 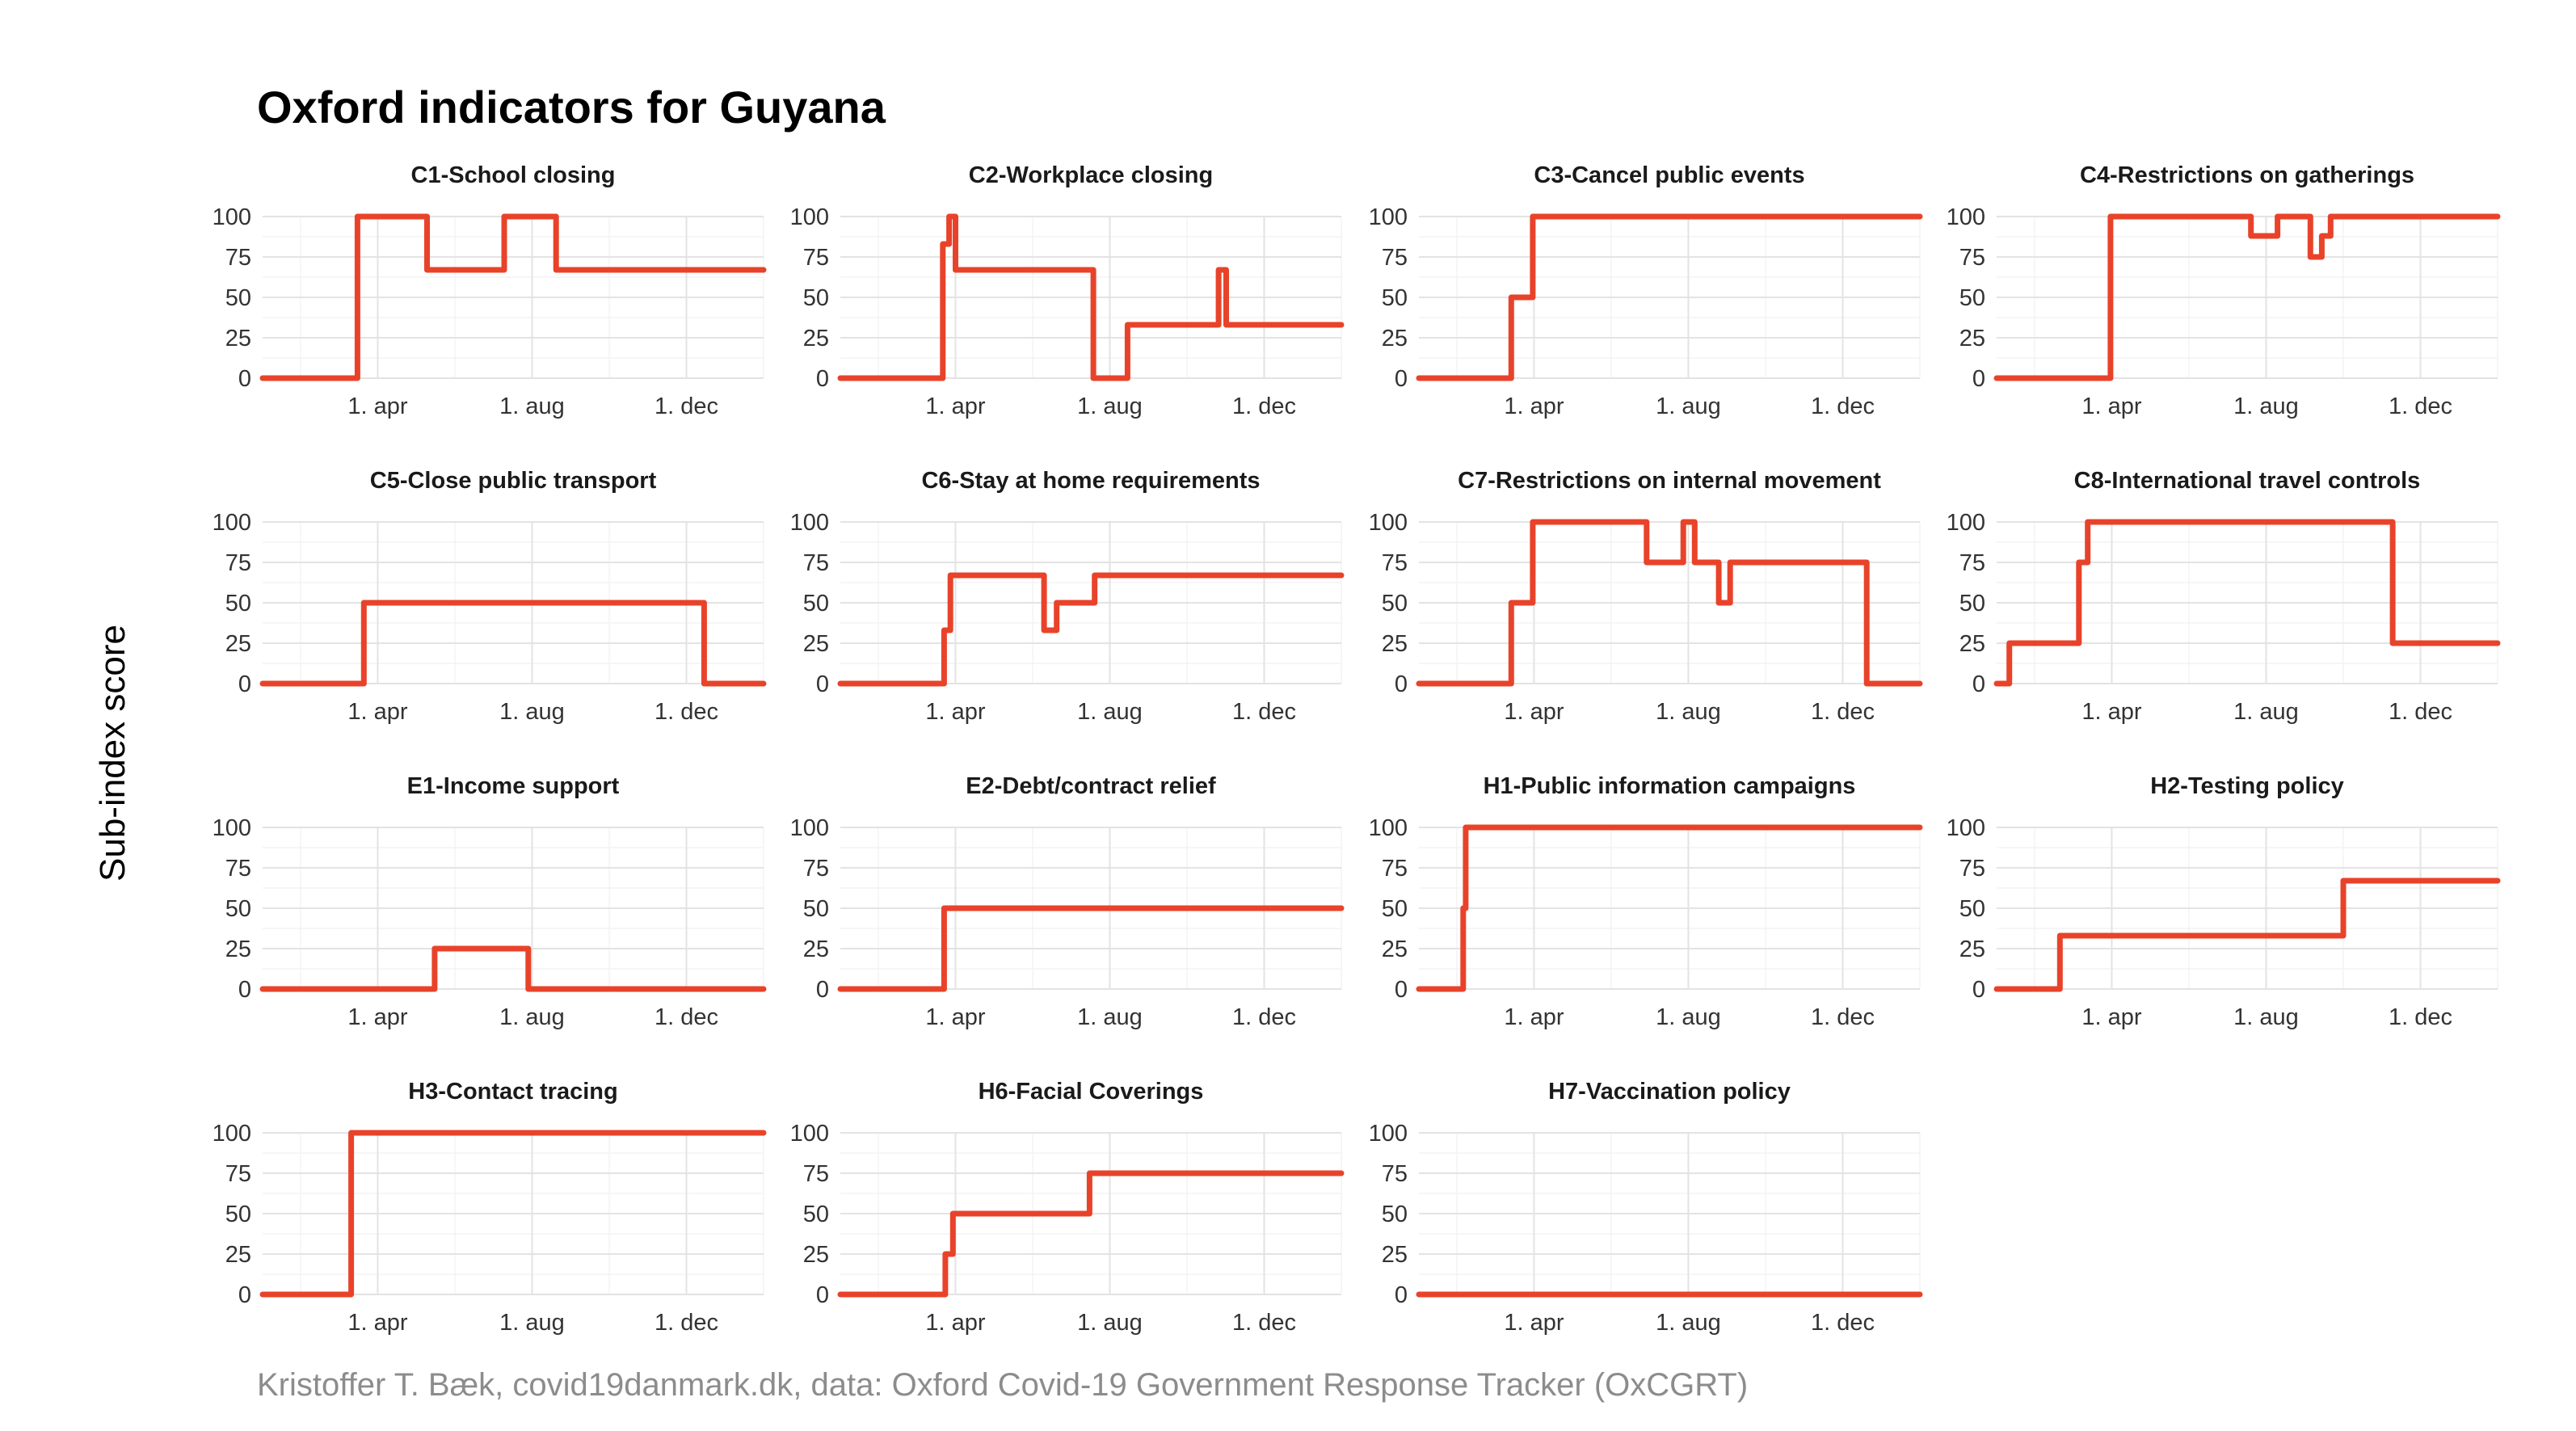 I want to click on panel-title: H6-Facial Coverings, so click(x=1091, y=1092).